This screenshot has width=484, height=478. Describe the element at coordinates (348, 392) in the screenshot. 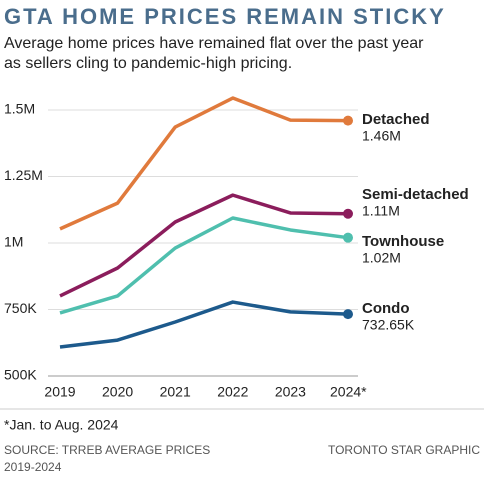

I see `x-tick-label: 2024*` at that location.